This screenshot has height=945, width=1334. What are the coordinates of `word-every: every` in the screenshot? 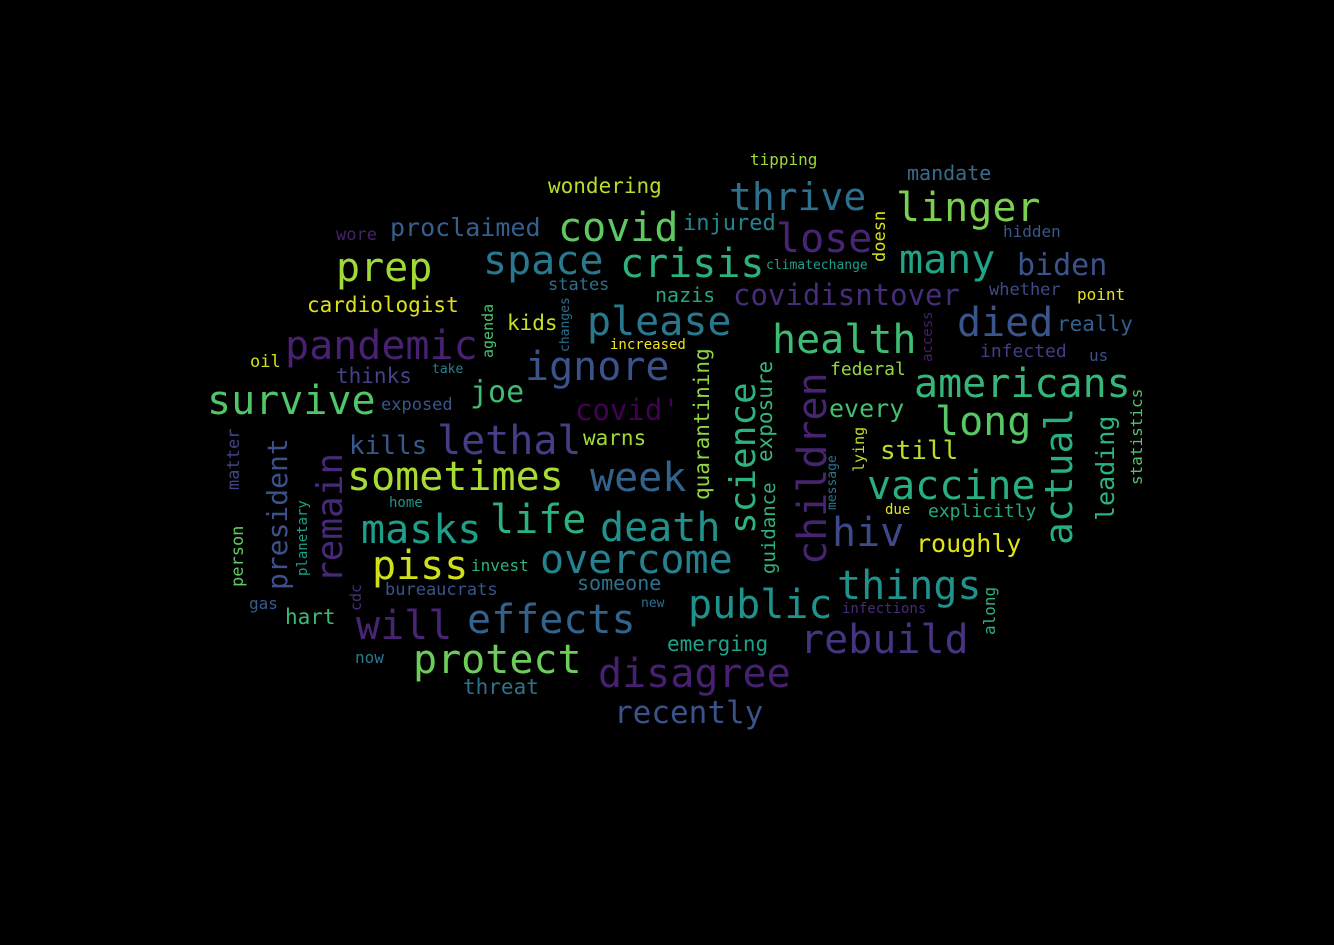 It's located at (867, 408).